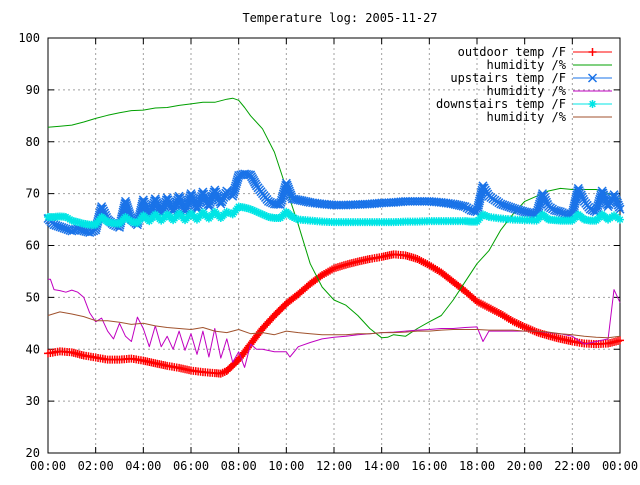 Image resolution: width=640 pixels, height=485 pixels. I want to click on x-tick-label: 06:00, so click(191, 466).